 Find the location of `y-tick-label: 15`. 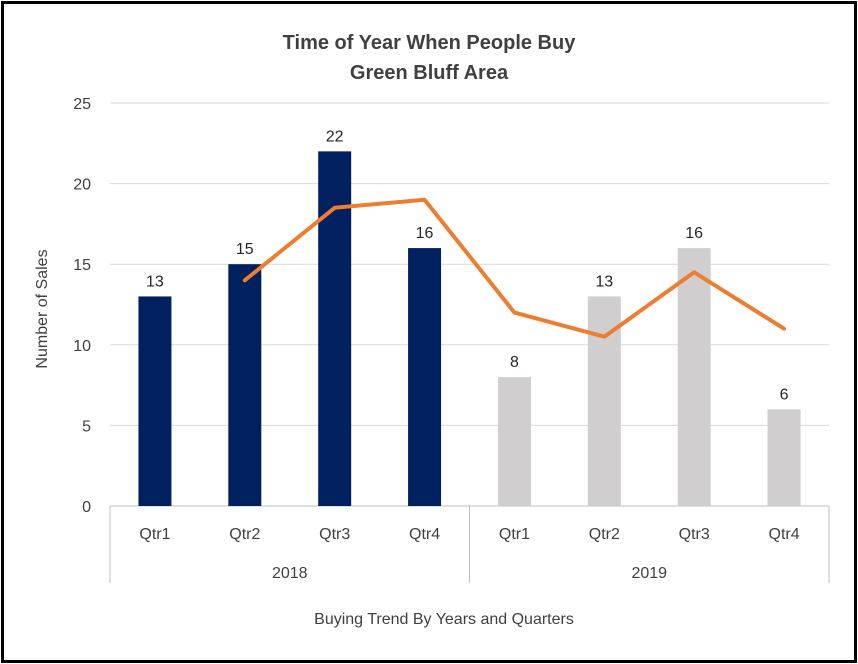

y-tick-label: 15 is located at coordinates (82, 265).